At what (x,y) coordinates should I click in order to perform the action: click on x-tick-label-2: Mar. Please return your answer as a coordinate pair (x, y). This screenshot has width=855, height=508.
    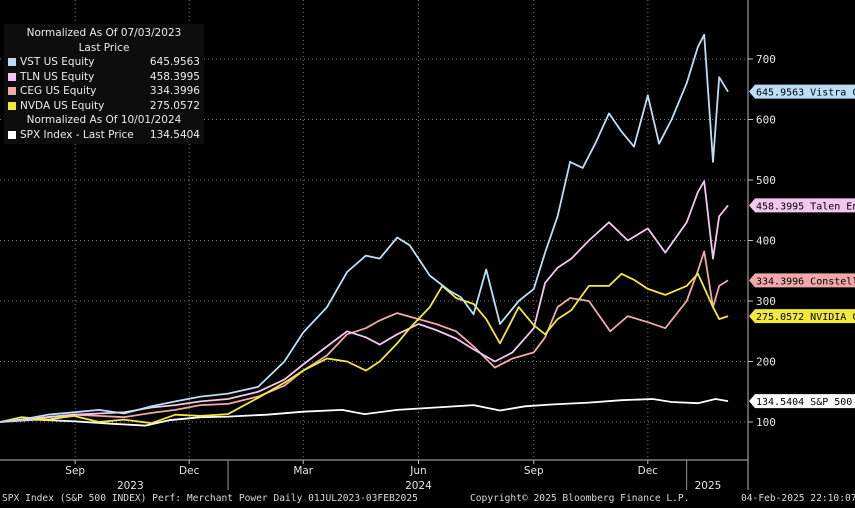
    Looking at the image, I should click on (303, 471).